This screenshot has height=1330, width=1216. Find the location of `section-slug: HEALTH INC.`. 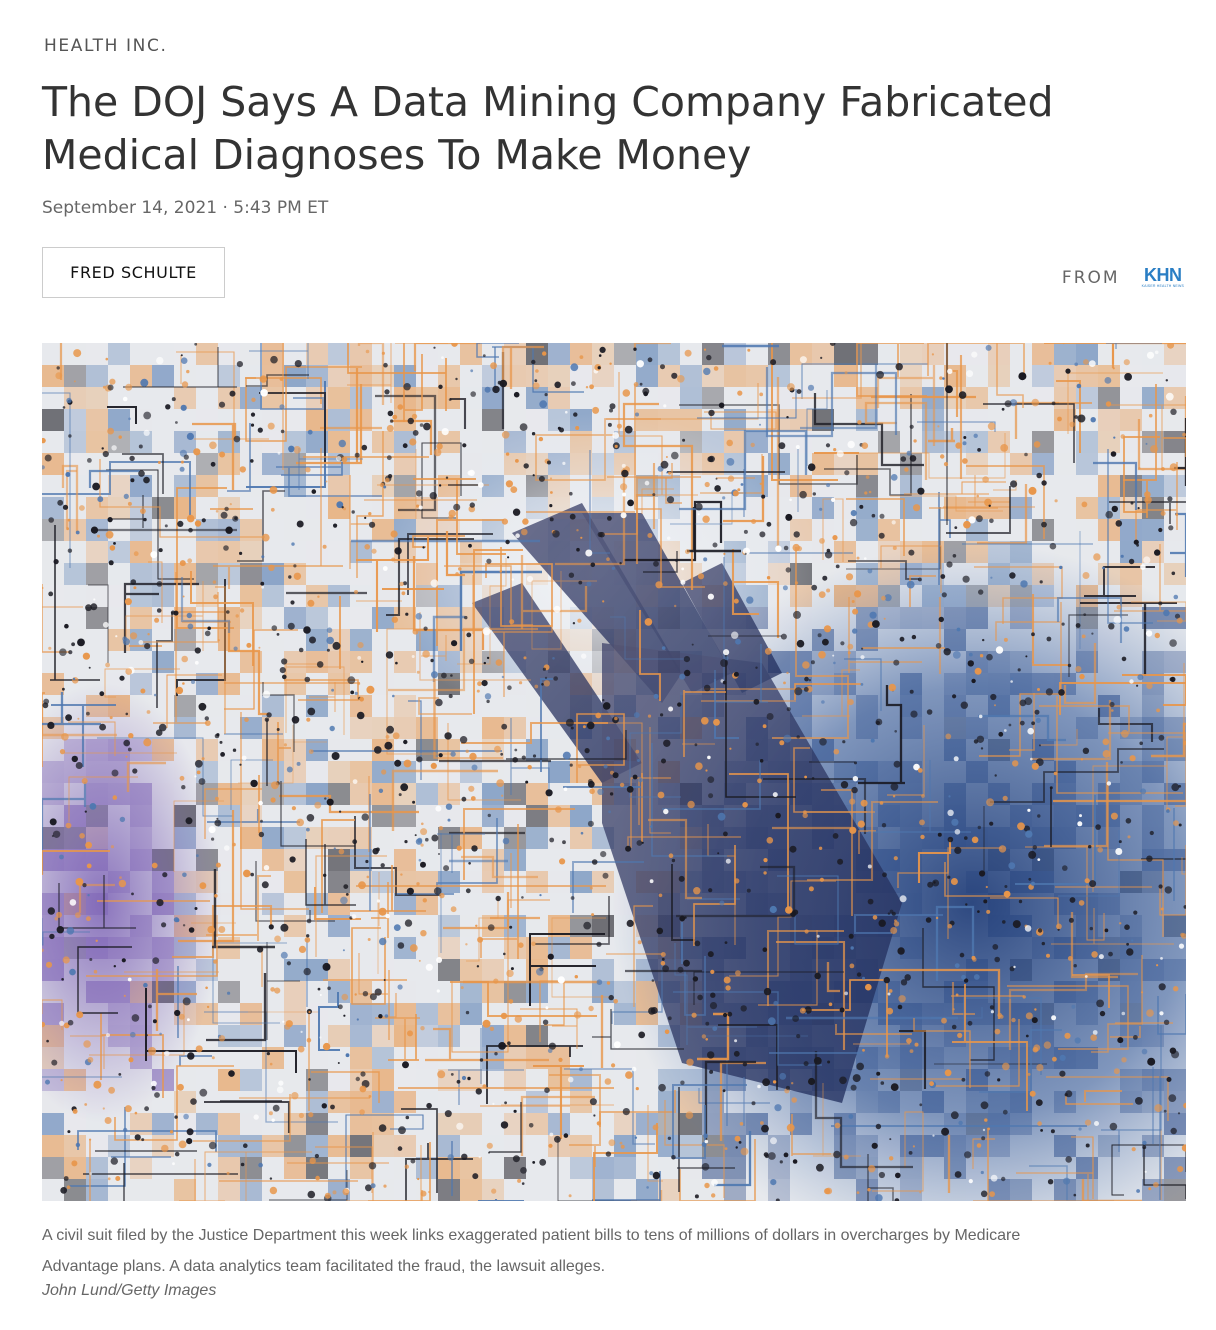

section-slug: HEALTH INC. is located at coordinates (106, 46).